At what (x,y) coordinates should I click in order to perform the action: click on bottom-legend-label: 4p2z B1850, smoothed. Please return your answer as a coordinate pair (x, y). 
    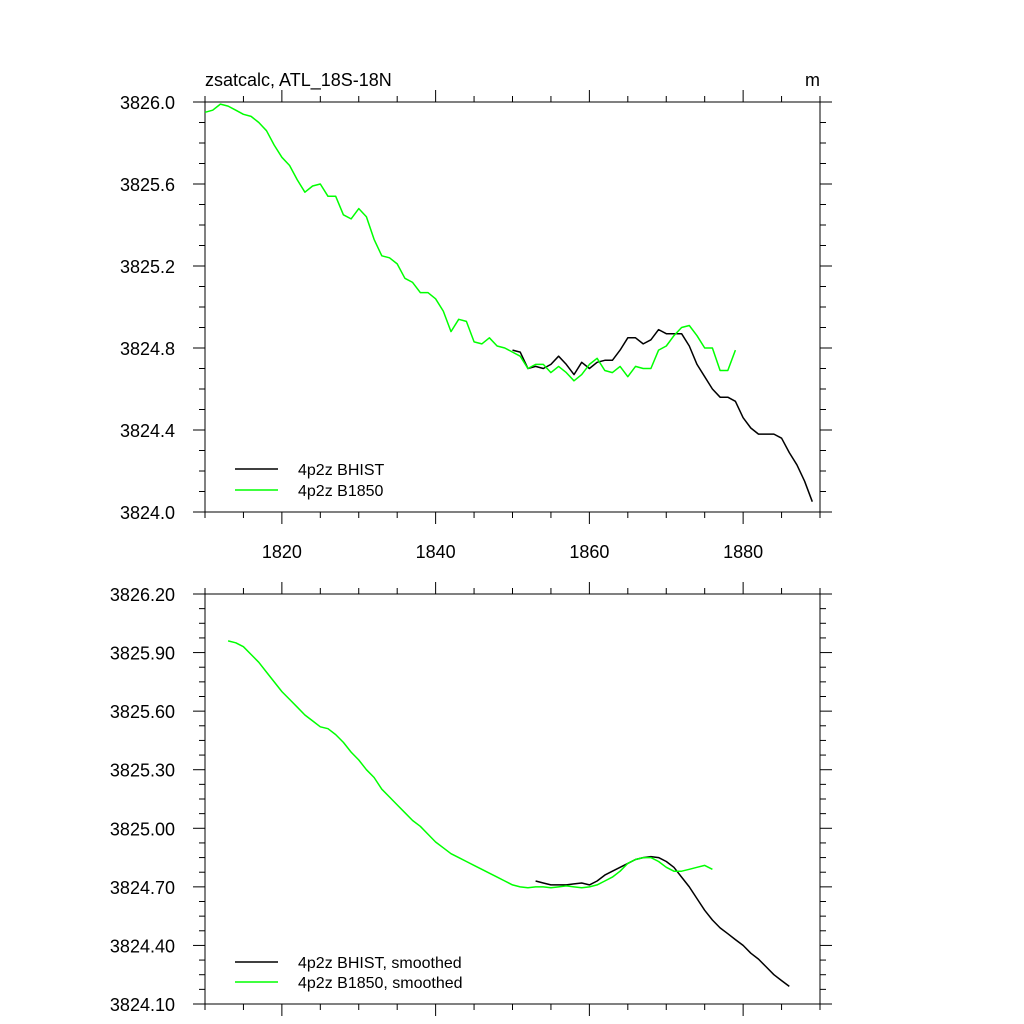
    Looking at the image, I should click on (380, 983).